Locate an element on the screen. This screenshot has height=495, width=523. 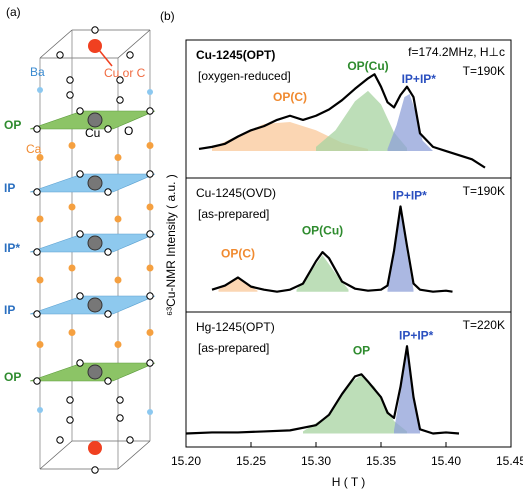
x-tick-label: 15.30 is located at coordinates (316, 461).